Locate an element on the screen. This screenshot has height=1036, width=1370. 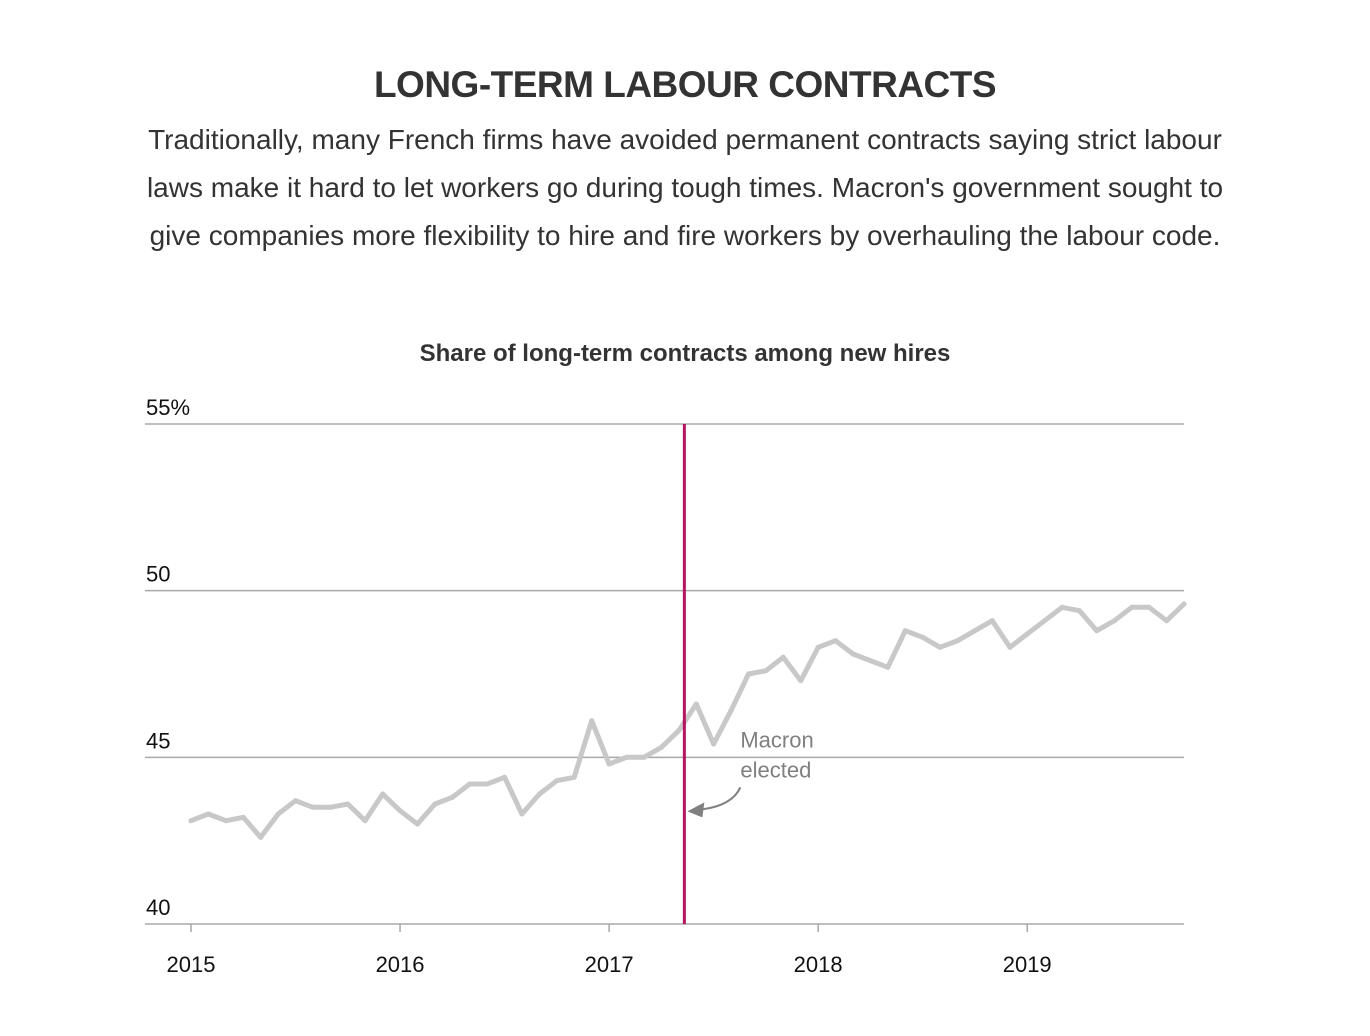
x-tick-label: 2017 is located at coordinates (609, 964).